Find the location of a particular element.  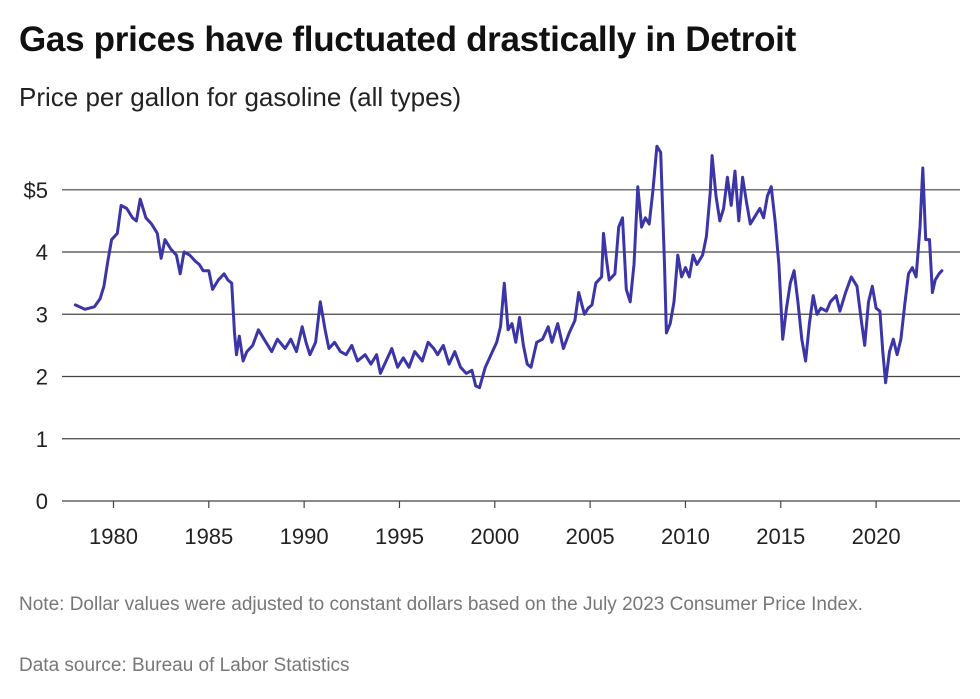

y-axis-ticks: 0 1 2 3 4 $5 is located at coordinates (36, 346).